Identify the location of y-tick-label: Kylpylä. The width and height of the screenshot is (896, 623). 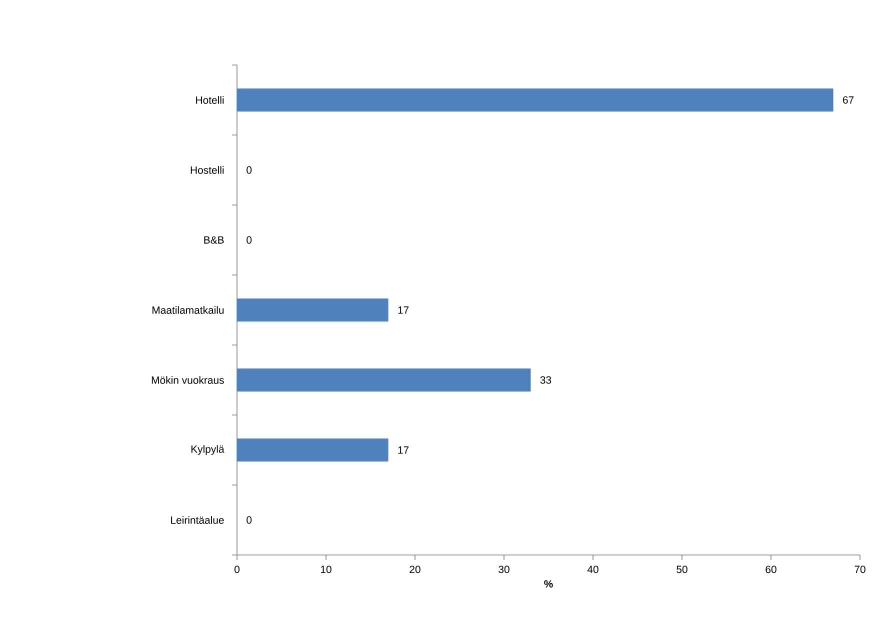
(207, 450).